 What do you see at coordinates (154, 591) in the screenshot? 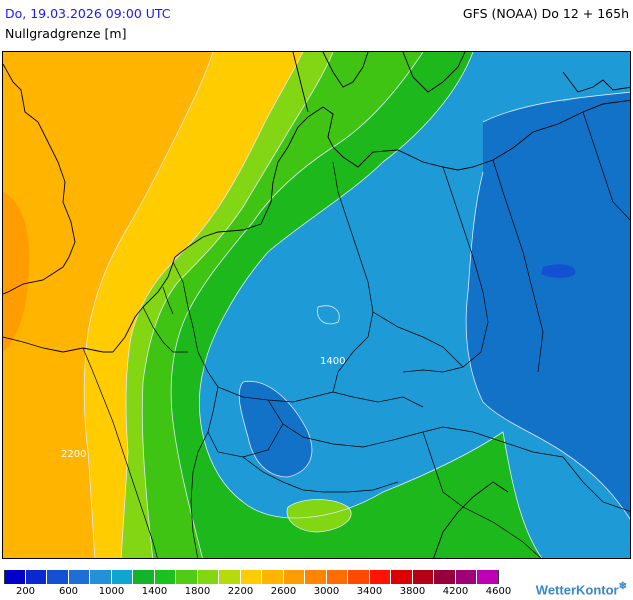
I see `color-scale-tick-label: 1400` at bounding box center [154, 591].